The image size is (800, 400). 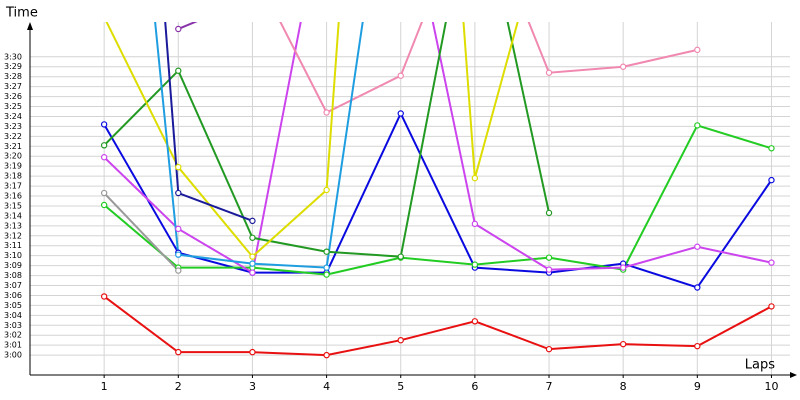 What do you see at coordinates (326, 386) in the screenshot?
I see `x-tick-label: 4` at bounding box center [326, 386].